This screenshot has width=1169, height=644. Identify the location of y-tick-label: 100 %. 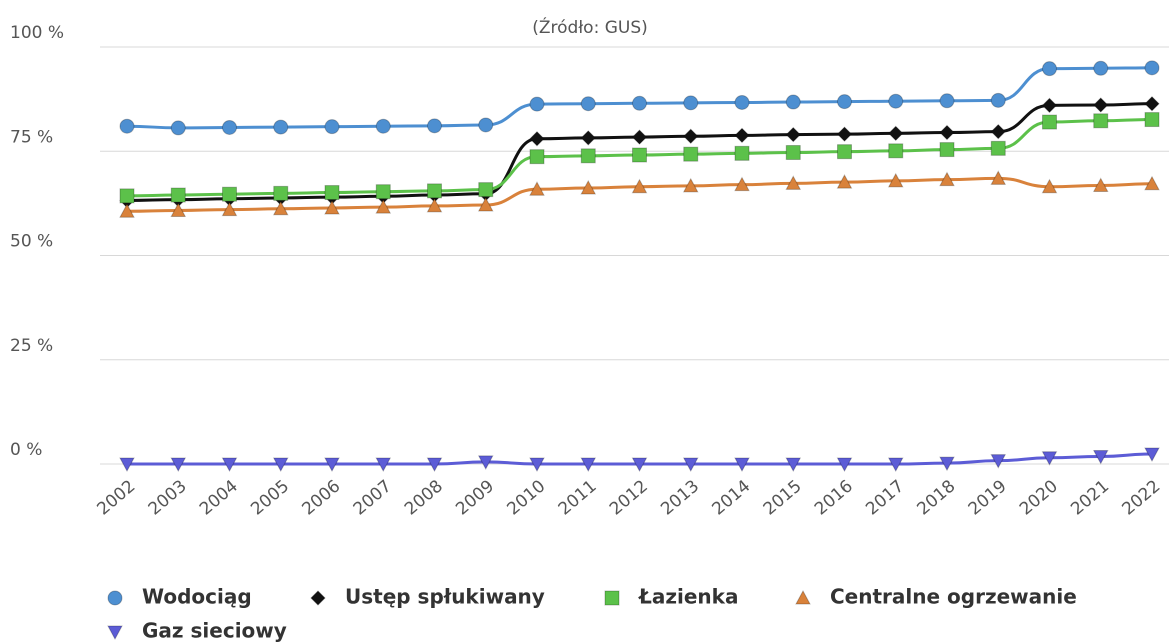
(37, 33).